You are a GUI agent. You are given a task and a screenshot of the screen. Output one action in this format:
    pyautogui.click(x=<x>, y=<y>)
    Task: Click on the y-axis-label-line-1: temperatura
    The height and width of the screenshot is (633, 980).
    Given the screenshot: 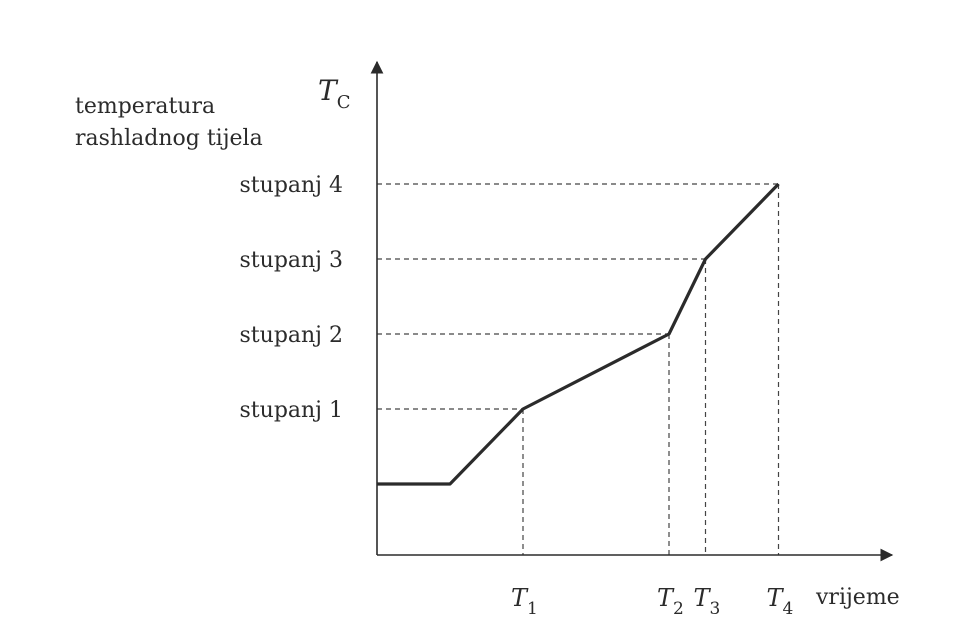 What is the action you would take?
    pyautogui.click(x=145, y=106)
    